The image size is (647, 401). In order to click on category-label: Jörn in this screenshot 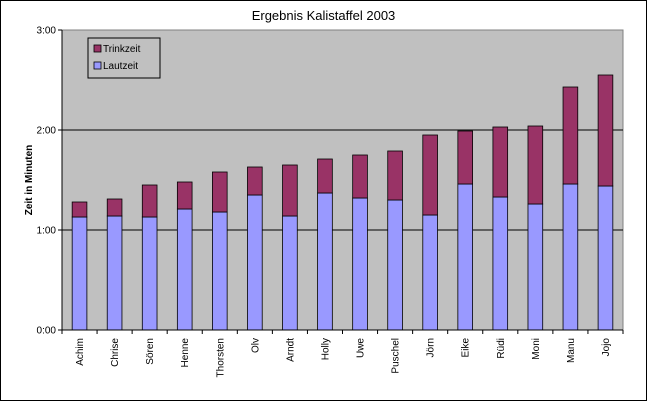, I will do `click(431, 347)`.